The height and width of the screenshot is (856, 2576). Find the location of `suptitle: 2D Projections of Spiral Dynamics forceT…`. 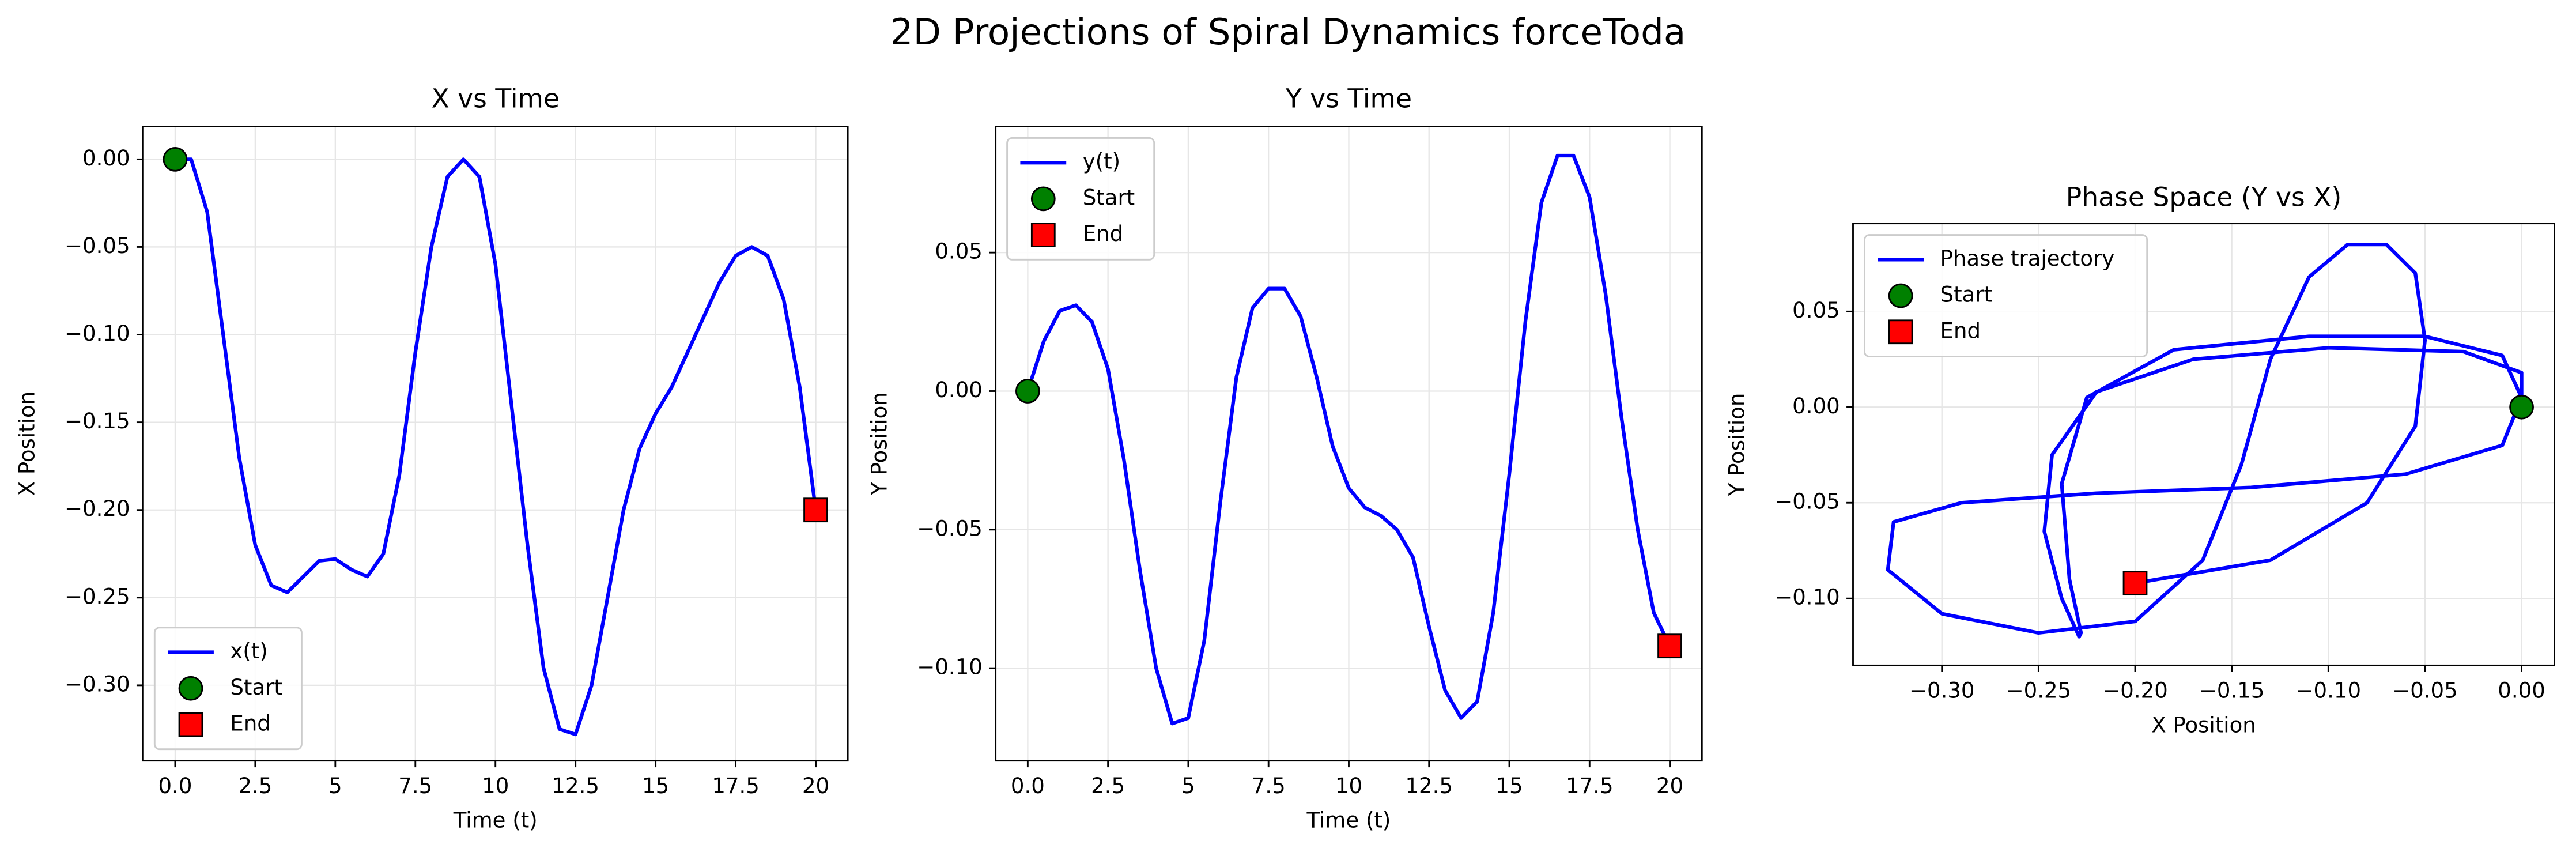

suptitle: 2D Projections of Spiral Dynamics forceT… is located at coordinates (1288, 32).